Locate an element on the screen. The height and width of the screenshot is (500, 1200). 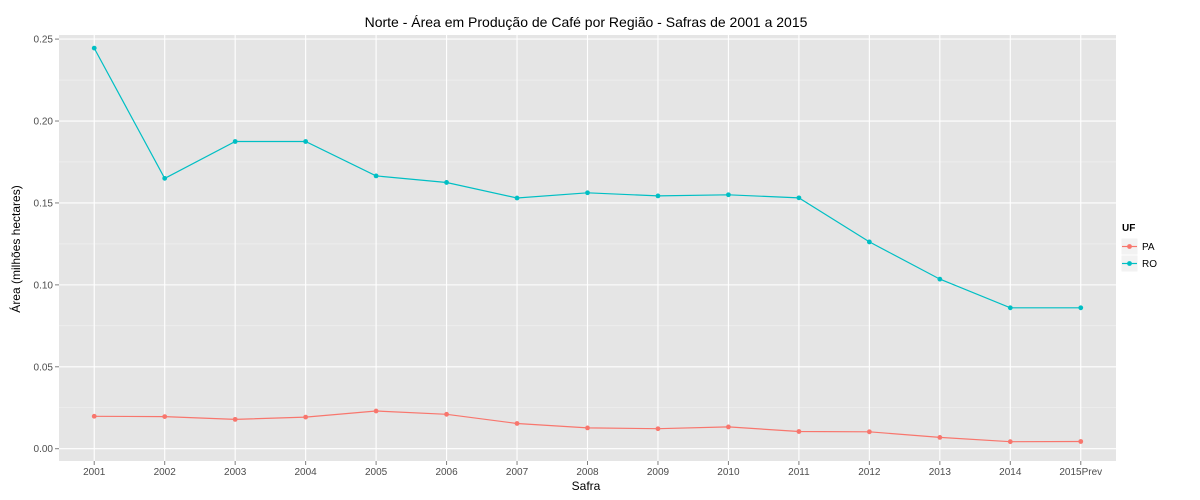
x-tick-label: 2007 is located at coordinates (517, 472).